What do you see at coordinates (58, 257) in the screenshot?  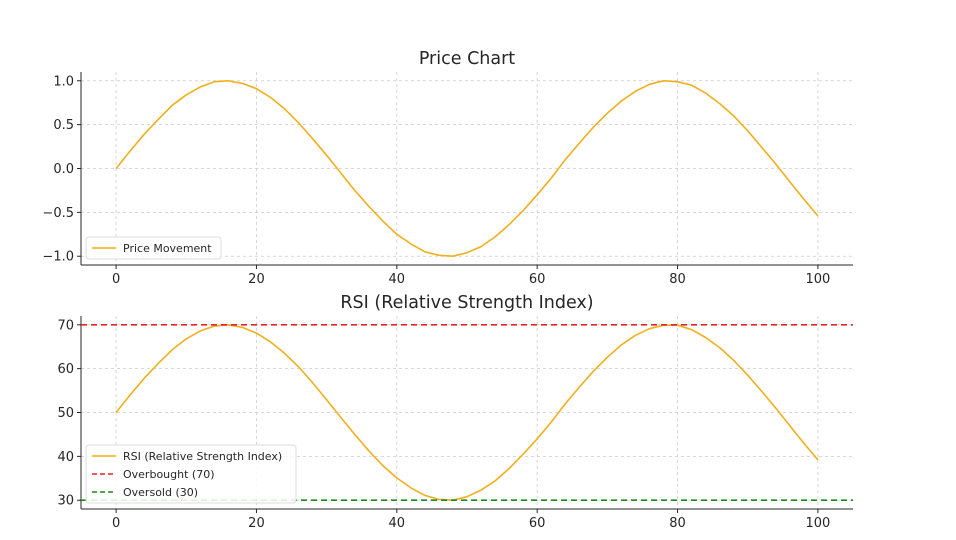 I see `y-tick-label: −1.0` at bounding box center [58, 257].